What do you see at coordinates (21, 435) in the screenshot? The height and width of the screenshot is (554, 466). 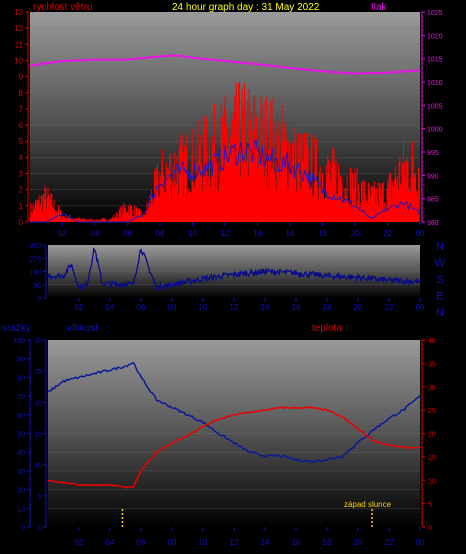 I see `rain-axis-tick-label: 50` at bounding box center [21, 435].